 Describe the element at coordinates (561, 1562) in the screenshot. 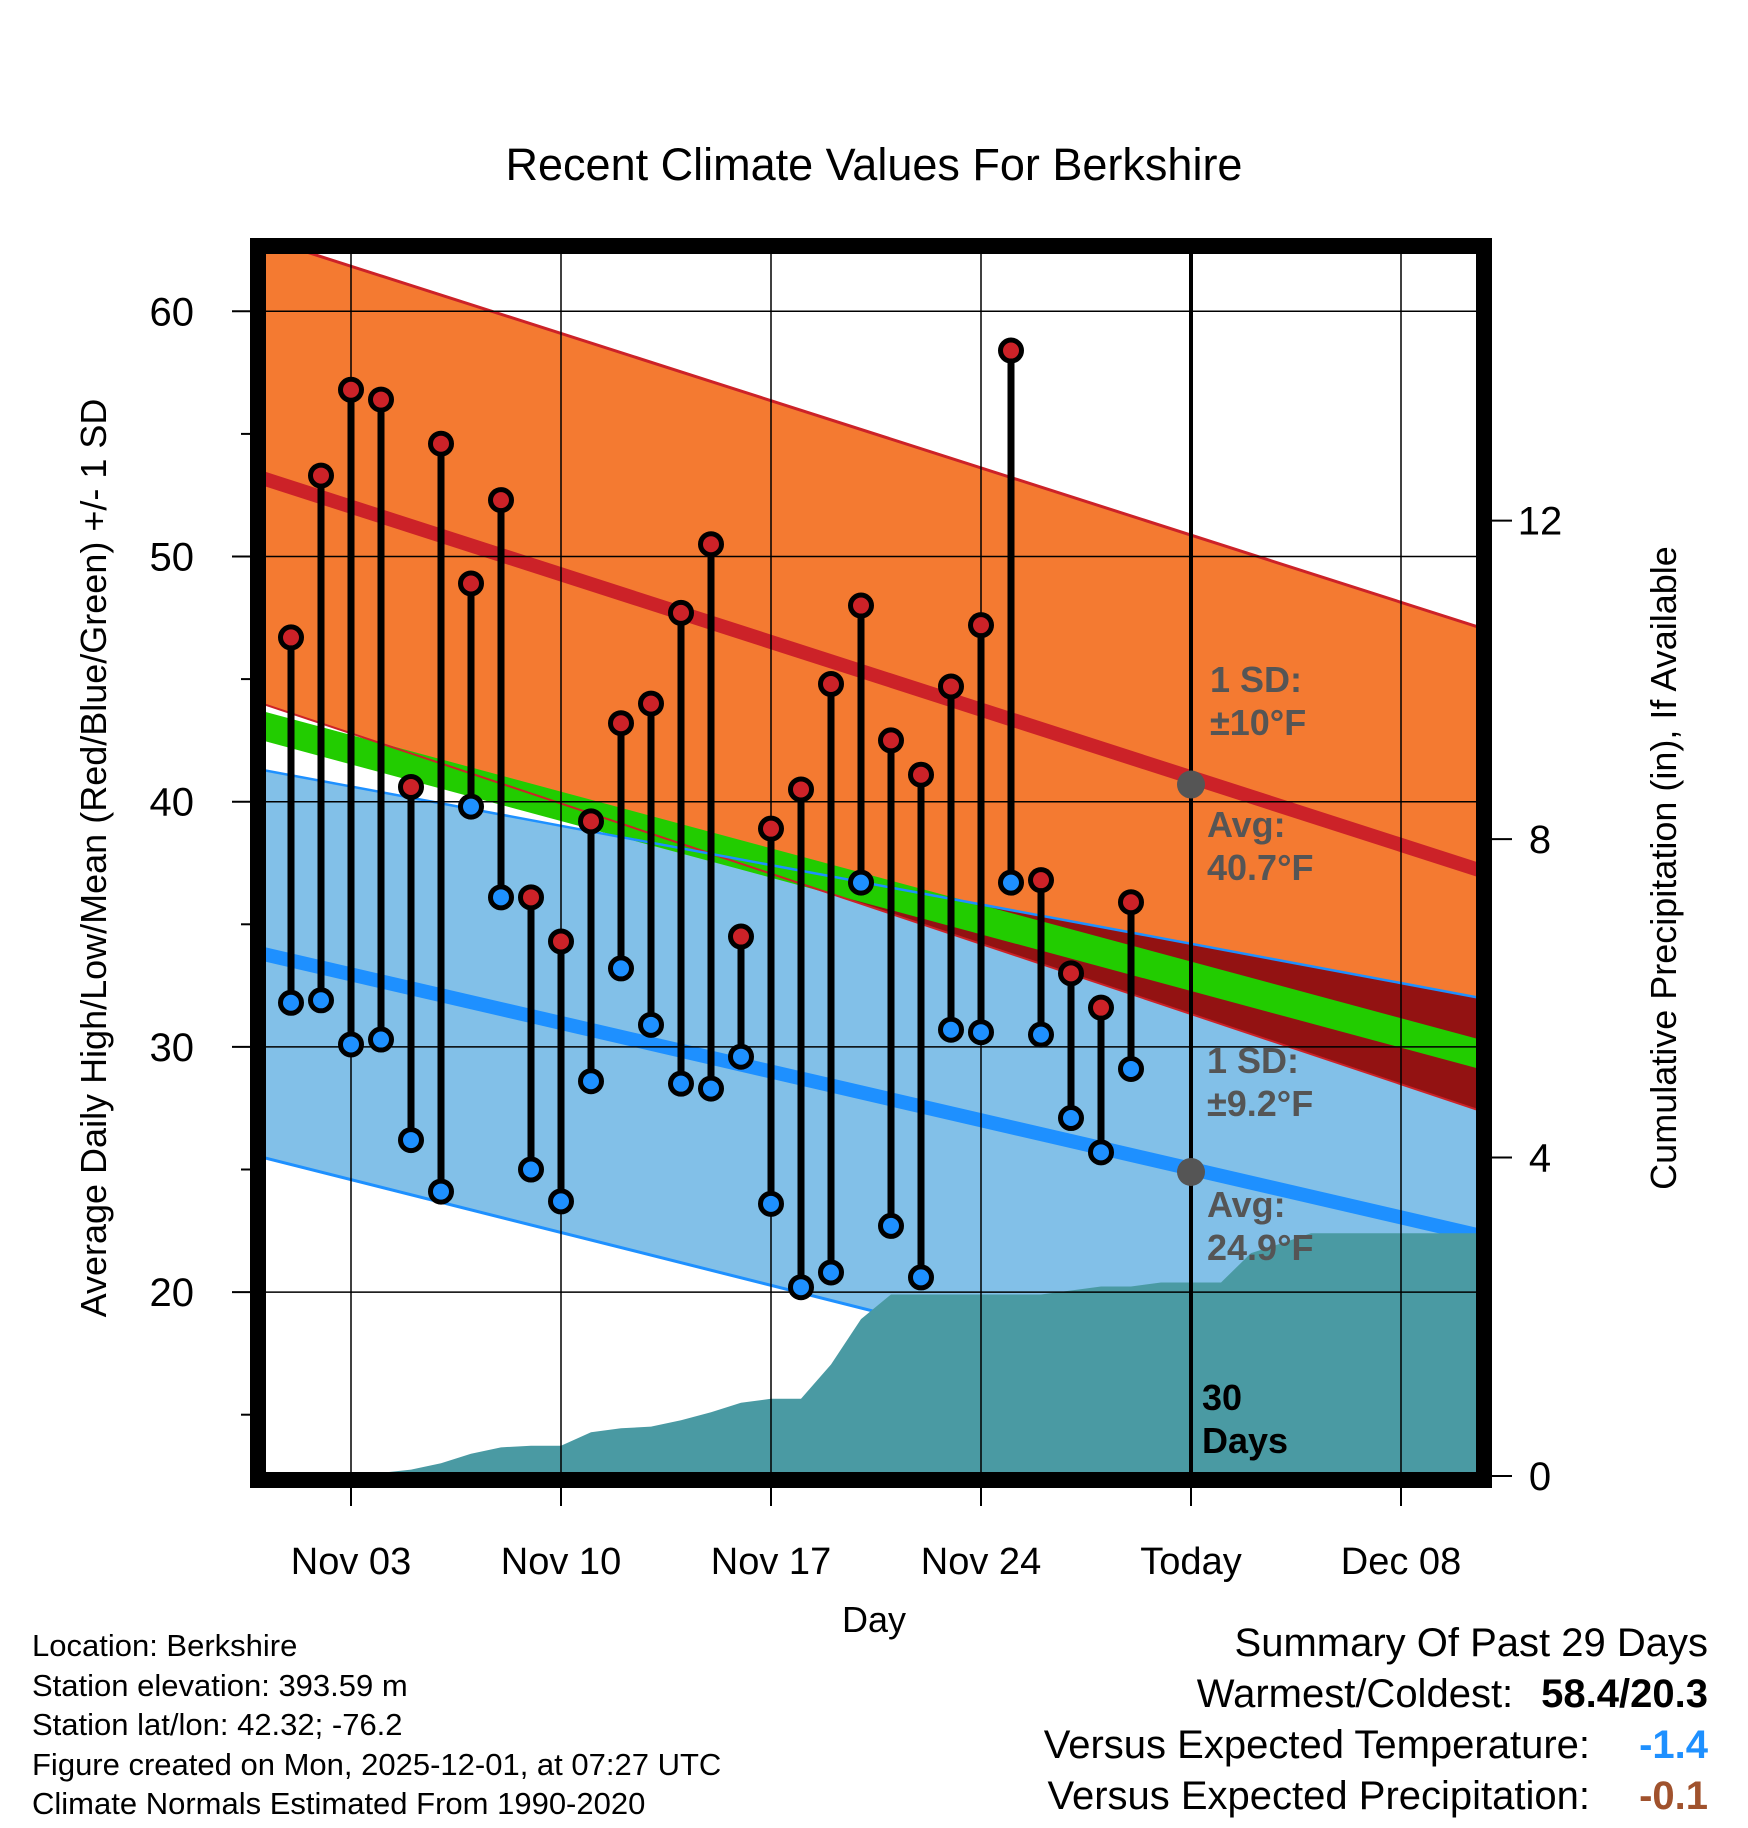

I see `x-tick-label: Nov 10` at that location.